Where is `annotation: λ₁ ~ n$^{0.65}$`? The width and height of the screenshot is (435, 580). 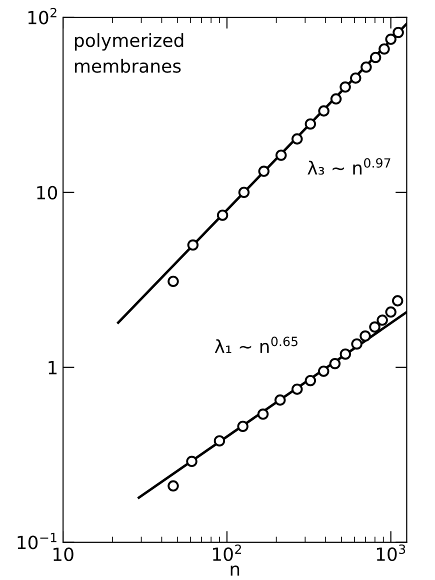 annotation: λ₁ ~ n$^{0.65}$ is located at coordinates (256, 344).